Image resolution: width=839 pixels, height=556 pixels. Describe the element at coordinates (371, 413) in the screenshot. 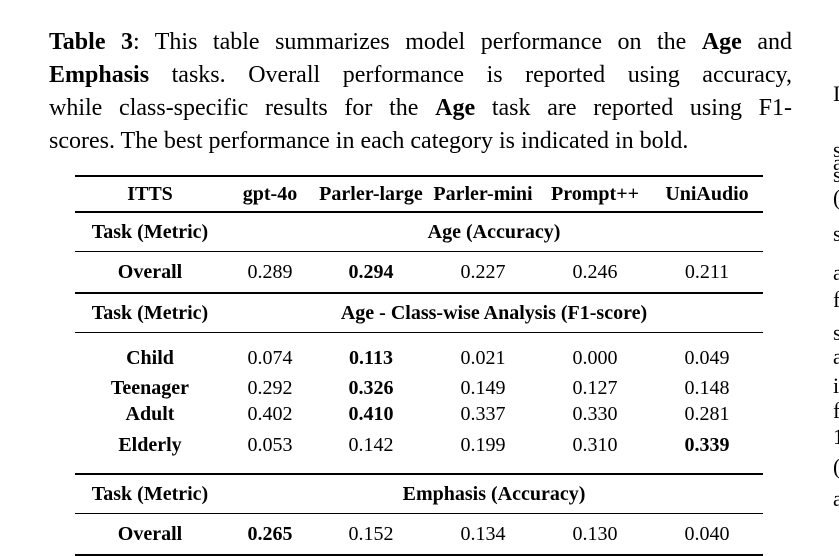

I see `value-cell: 0.410` at that location.